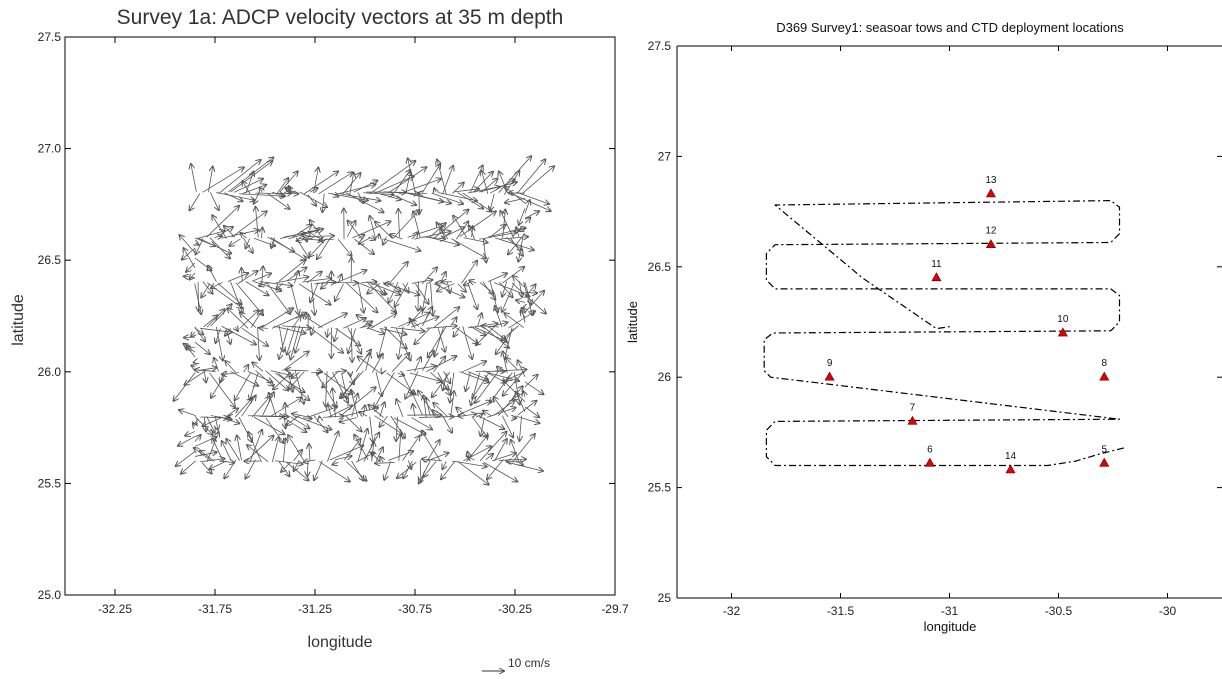 The width and height of the screenshot is (1222, 679). What do you see at coordinates (50, 372) in the screenshot?
I see `y-tick-label: 26.0` at bounding box center [50, 372].